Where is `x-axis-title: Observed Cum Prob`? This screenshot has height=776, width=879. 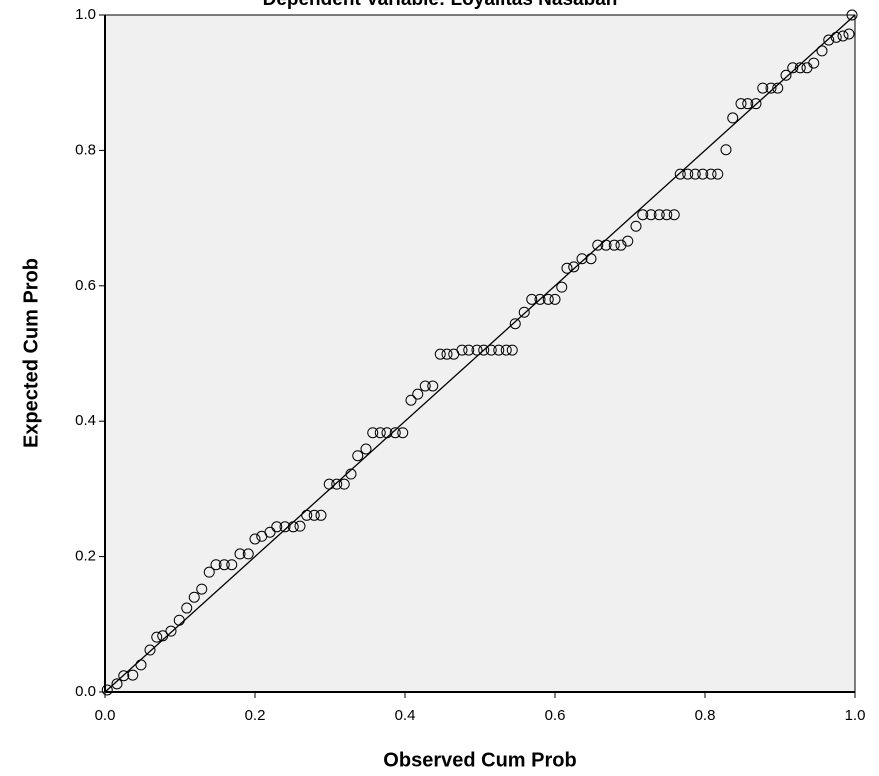 x-axis-title: Observed Cum Prob is located at coordinates (479, 760).